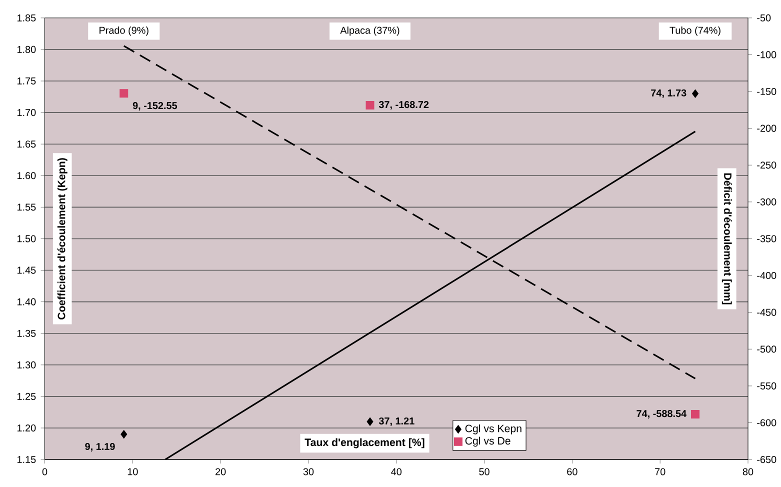 The image size is (781, 487). Describe the element at coordinates (403, 105) in the screenshot. I see `data-label: 37, -168.72` at that location.